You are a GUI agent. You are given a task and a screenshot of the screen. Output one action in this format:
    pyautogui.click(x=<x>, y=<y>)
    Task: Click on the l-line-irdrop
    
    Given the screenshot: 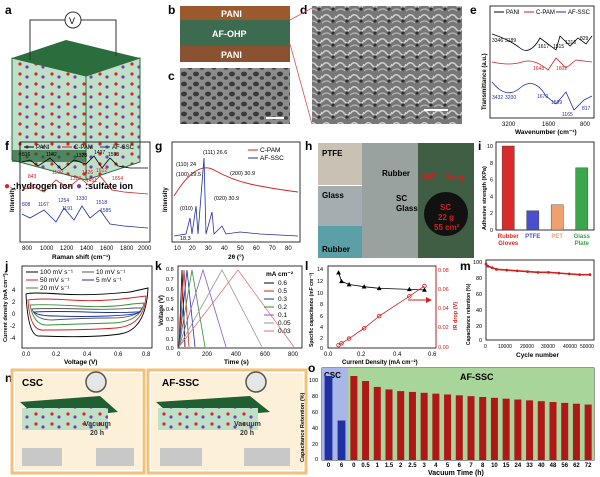 What is the action you would take?
    pyautogui.click(x=381, y=315)
    